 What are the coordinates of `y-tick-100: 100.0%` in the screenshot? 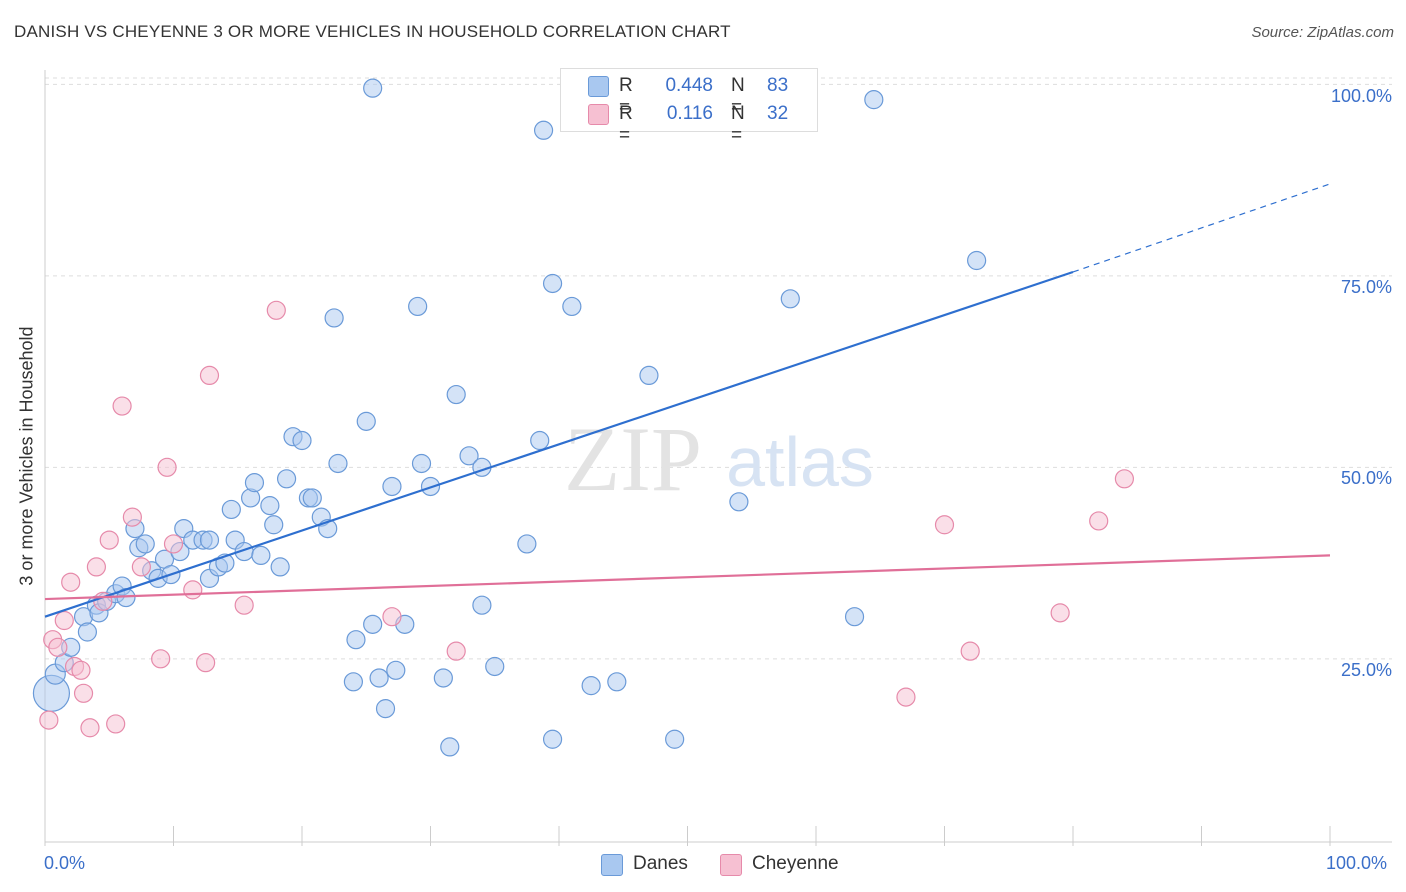 It's located at (1361, 96).